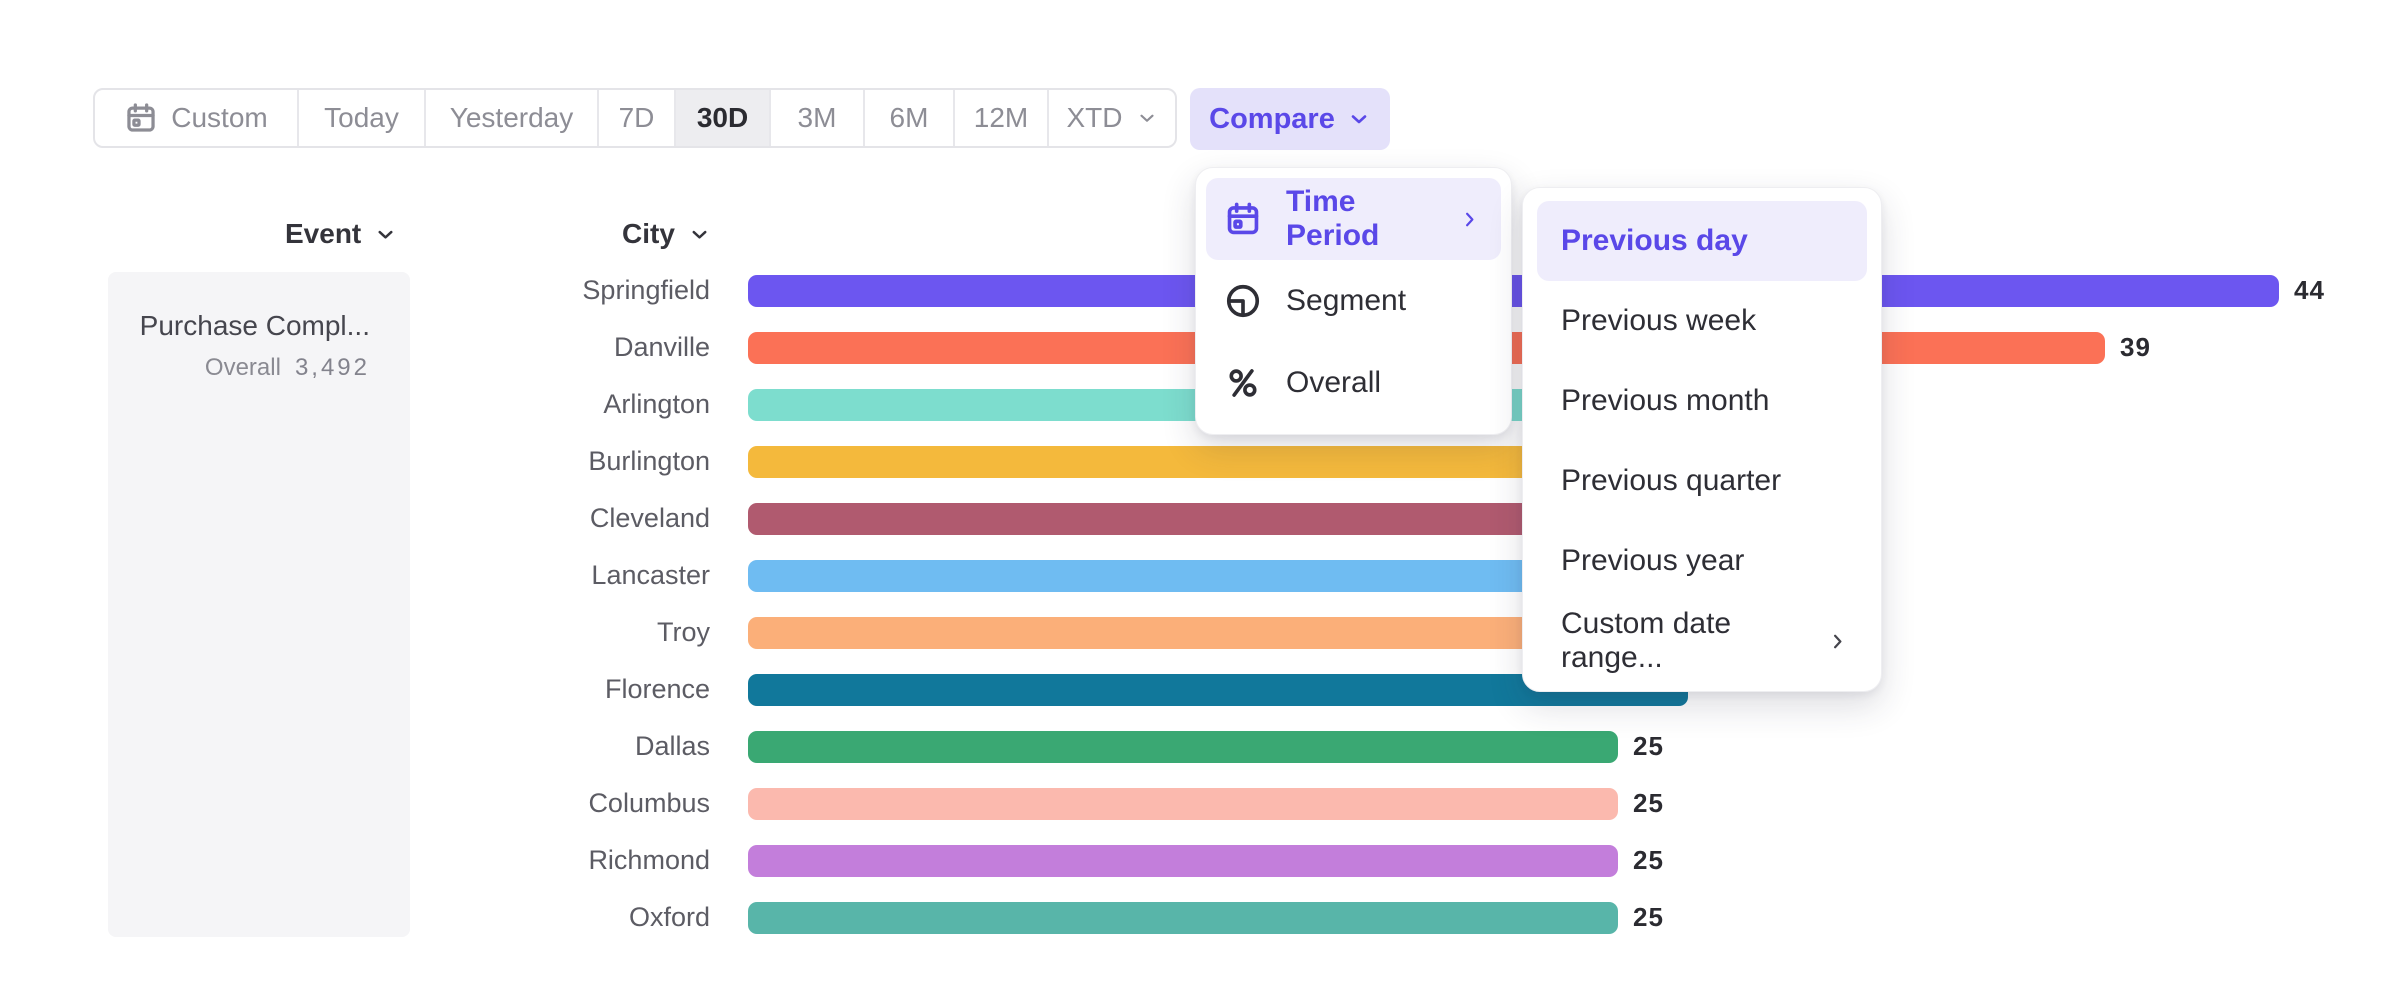 Image resolution: width=2394 pixels, height=1004 pixels. I want to click on range-option-label: Yesterday, so click(511, 117).